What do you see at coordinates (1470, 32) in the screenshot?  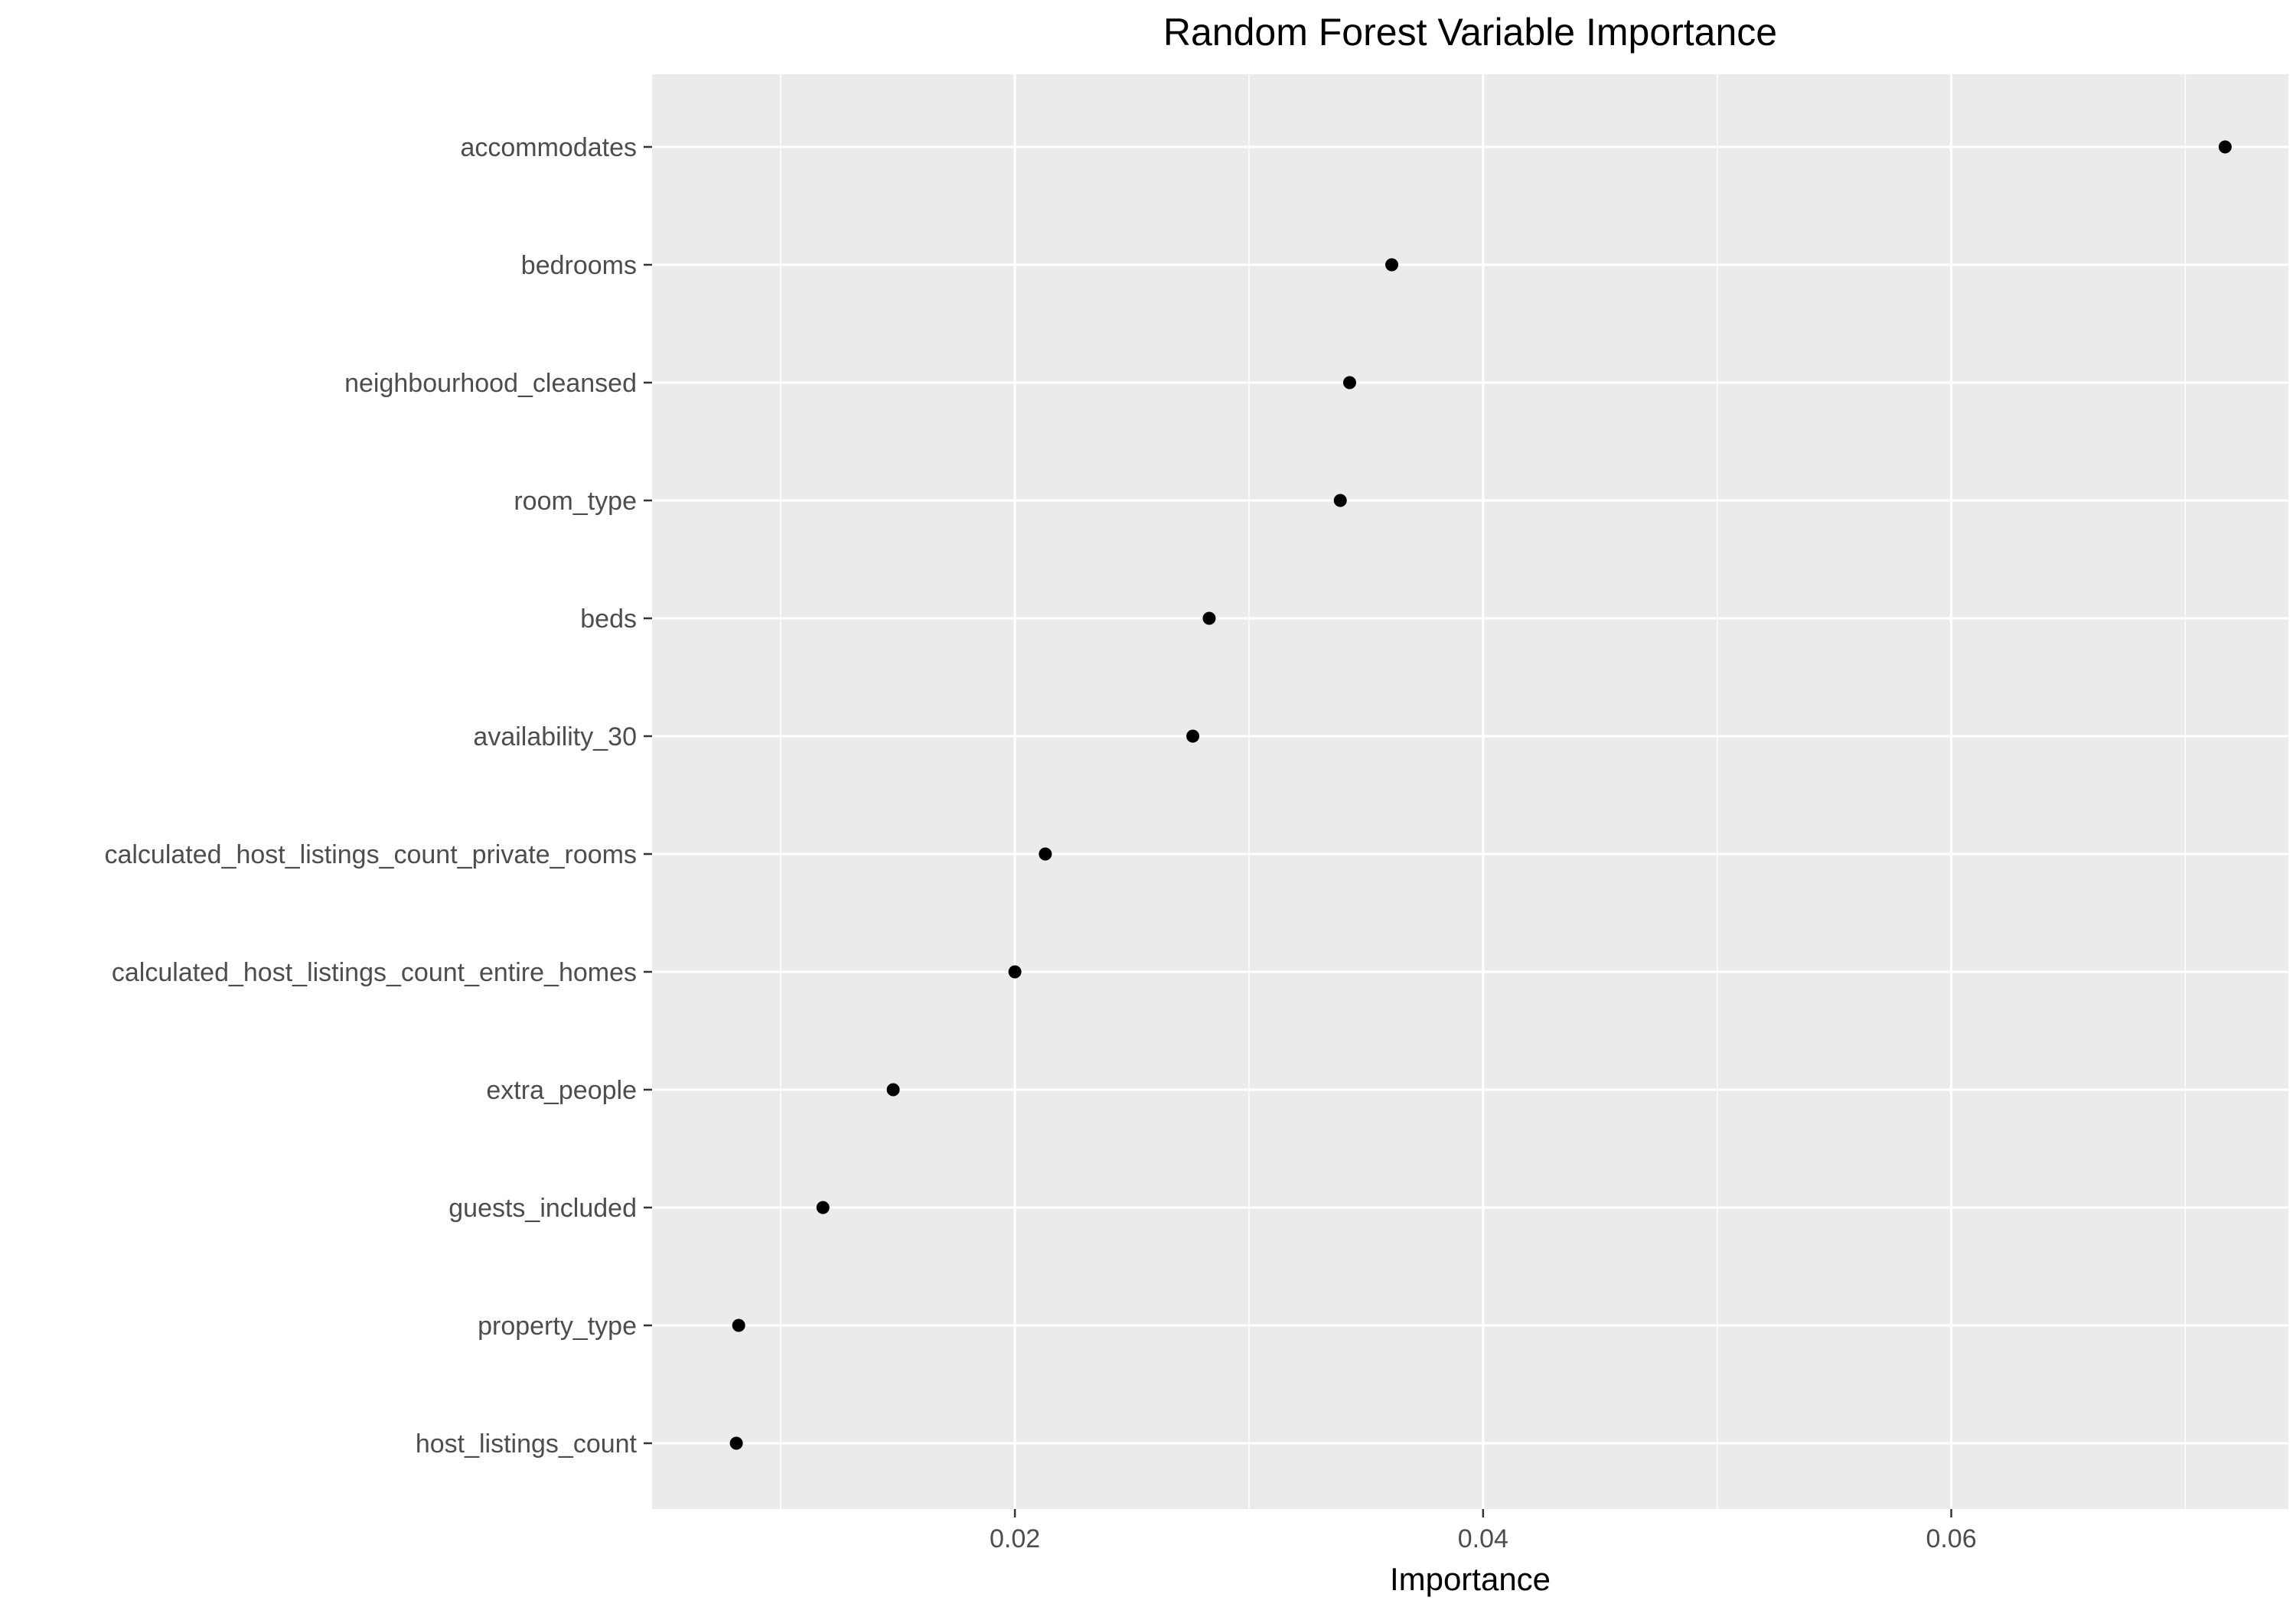 I see `chart-title: Random Forest Variable Importance` at bounding box center [1470, 32].